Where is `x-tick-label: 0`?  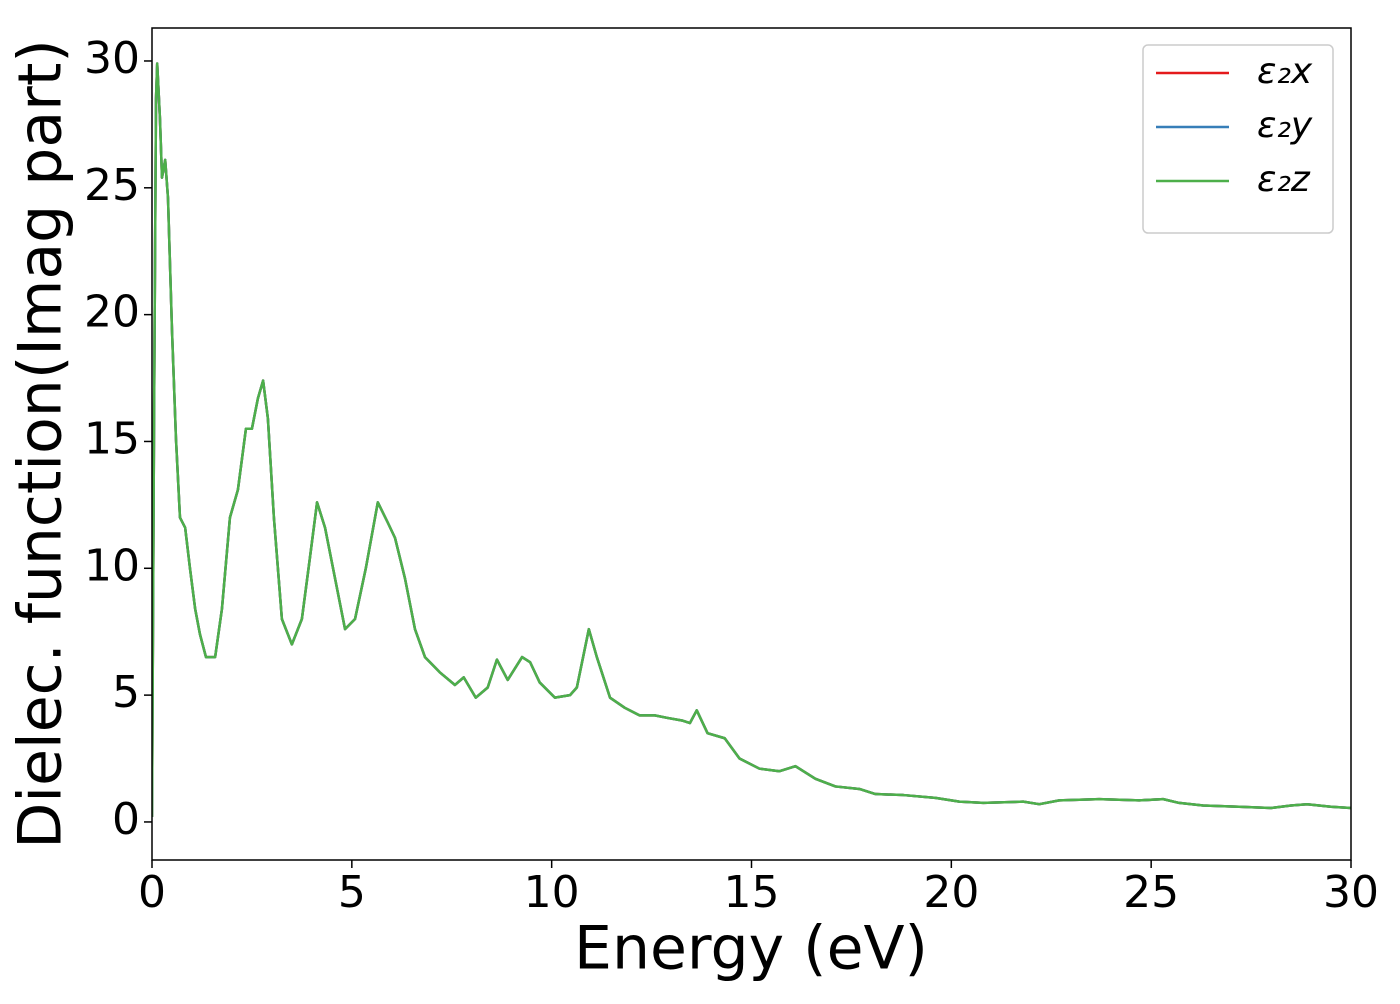
x-tick-label: 0 is located at coordinates (152, 892).